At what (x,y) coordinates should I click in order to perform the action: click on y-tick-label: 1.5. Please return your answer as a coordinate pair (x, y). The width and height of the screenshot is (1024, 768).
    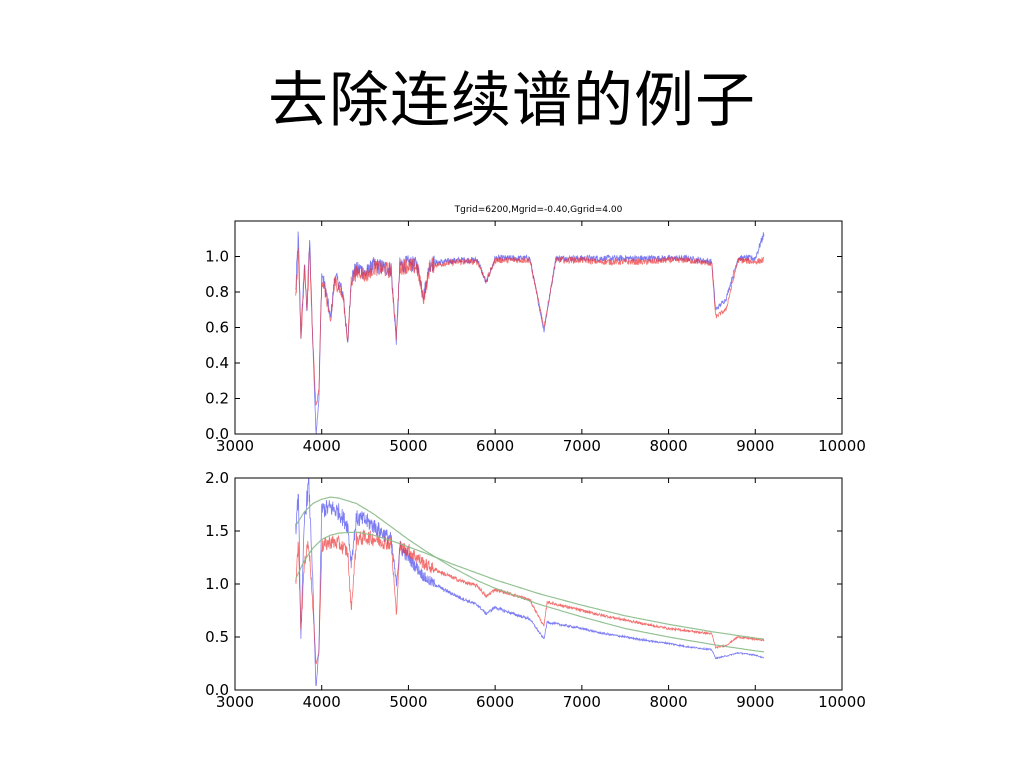
    Looking at the image, I should click on (217, 531).